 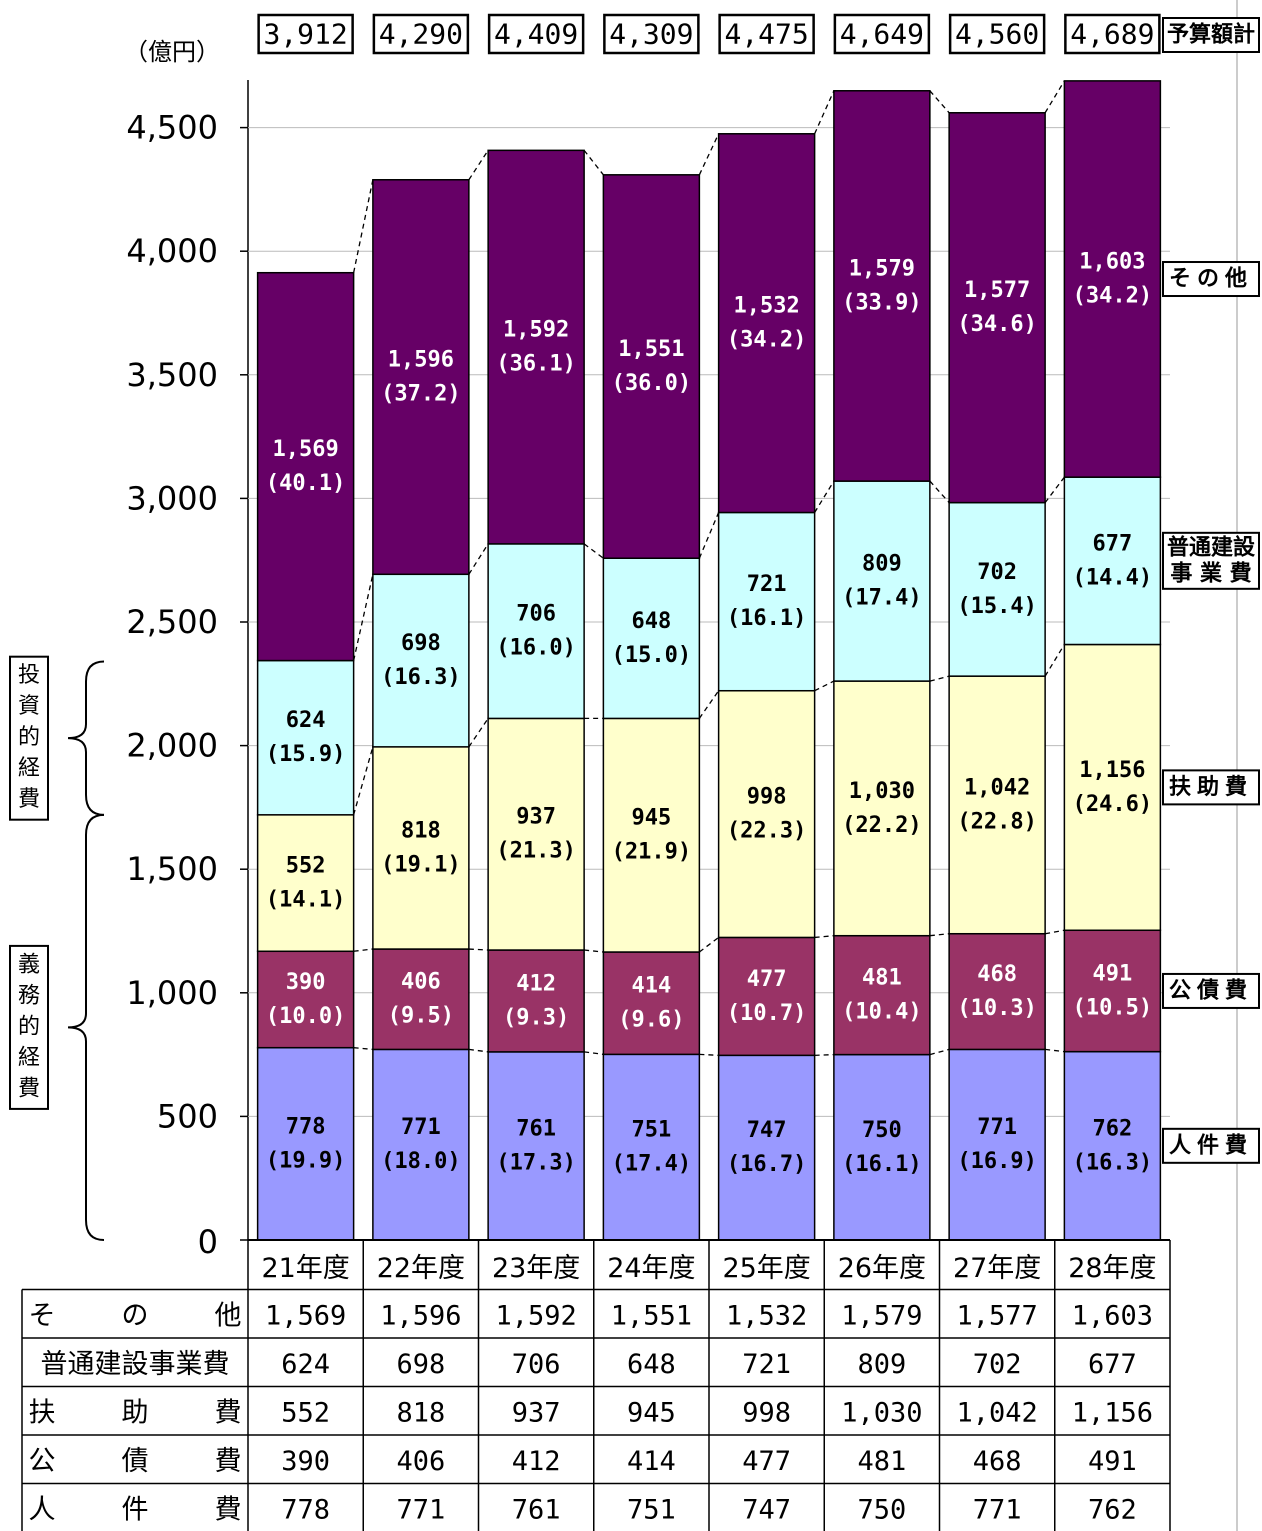 What do you see at coordinates (421, 1016) in the screenshot?
I see `percent-label: (9.5)` at bounding box center [421, 1016].